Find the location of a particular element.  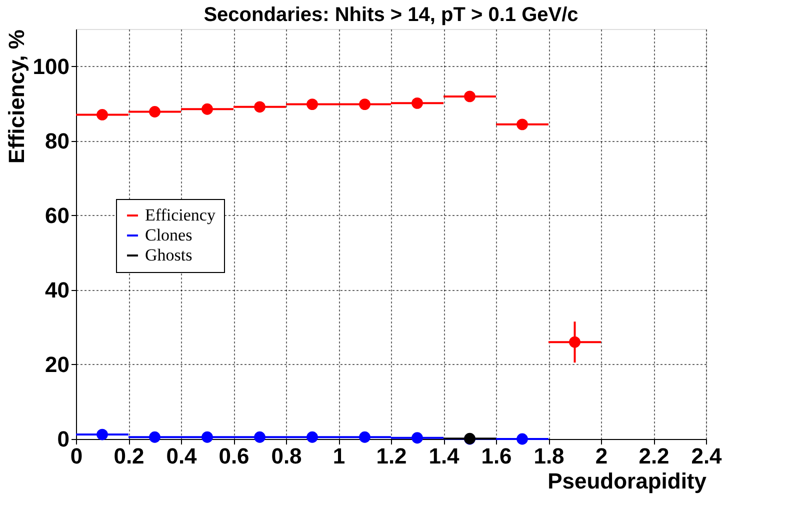

x-tick-label: 0.8 is located at coordinates (286, 456).